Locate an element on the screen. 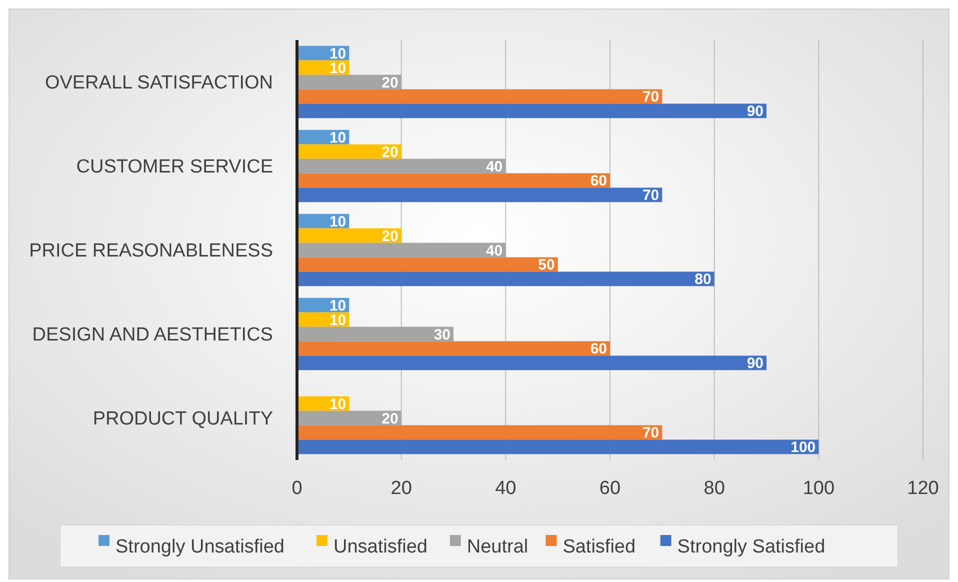 This screenshot has width=958, height=582. legend-label: Strongly Unsatisfied is located at coordinates (200, 547).